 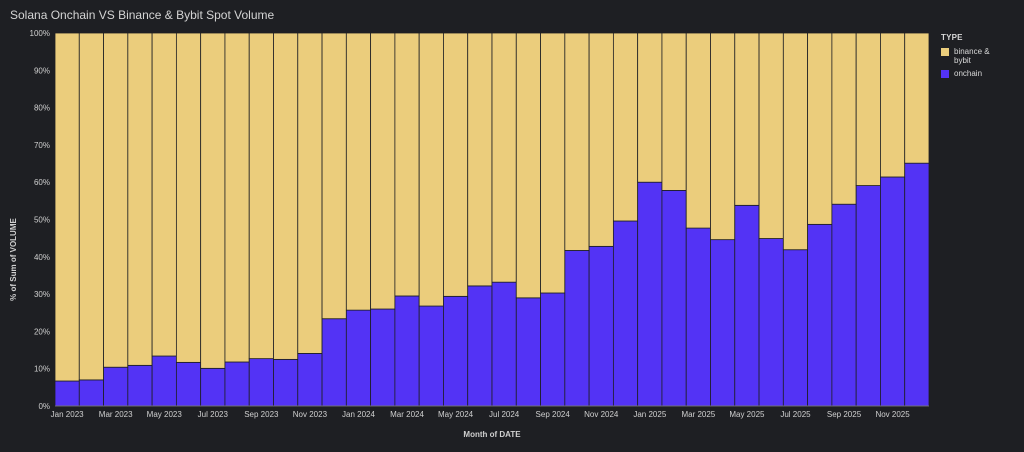 I want to click on legend-item-binance-bybit: binance & bybit, so click(x=980, y=56).